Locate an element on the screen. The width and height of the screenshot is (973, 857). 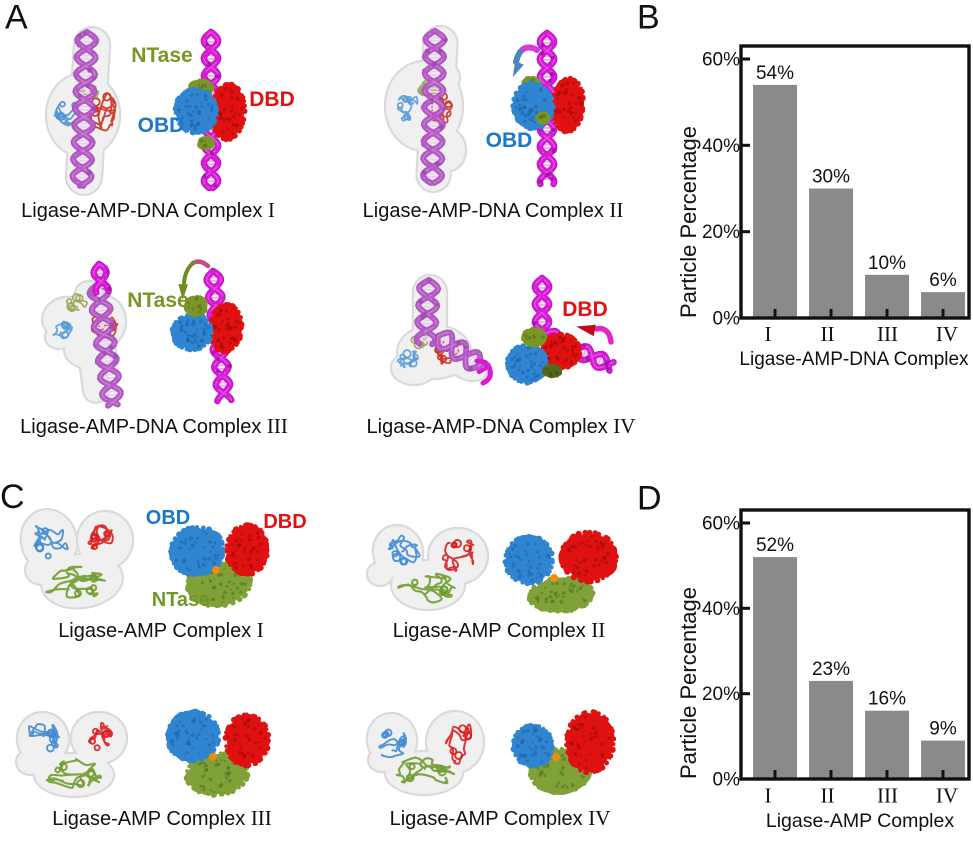
svg-text: 52% is located at coordinates (775, 545).